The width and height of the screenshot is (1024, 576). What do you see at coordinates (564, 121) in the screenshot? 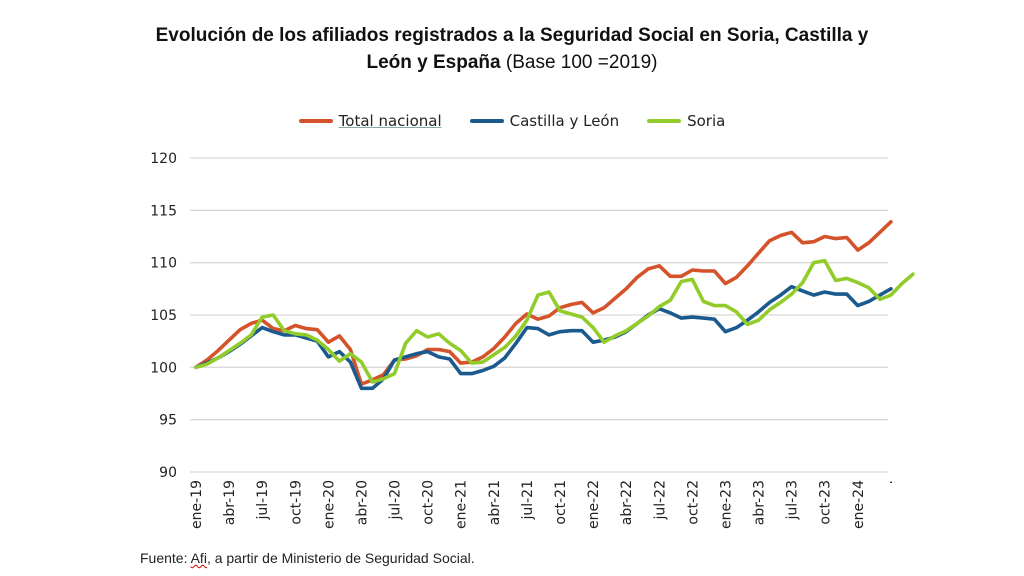
I see `legend-label-castilla-y-leon: Castilla y León` at bounding box center [564, 121].